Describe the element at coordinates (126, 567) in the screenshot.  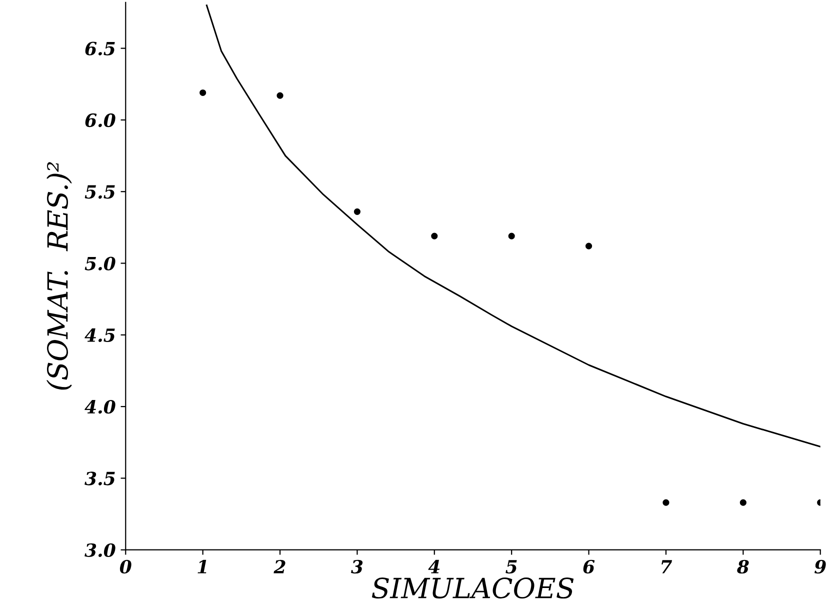
I see `x-tick-label: 0` at that location.